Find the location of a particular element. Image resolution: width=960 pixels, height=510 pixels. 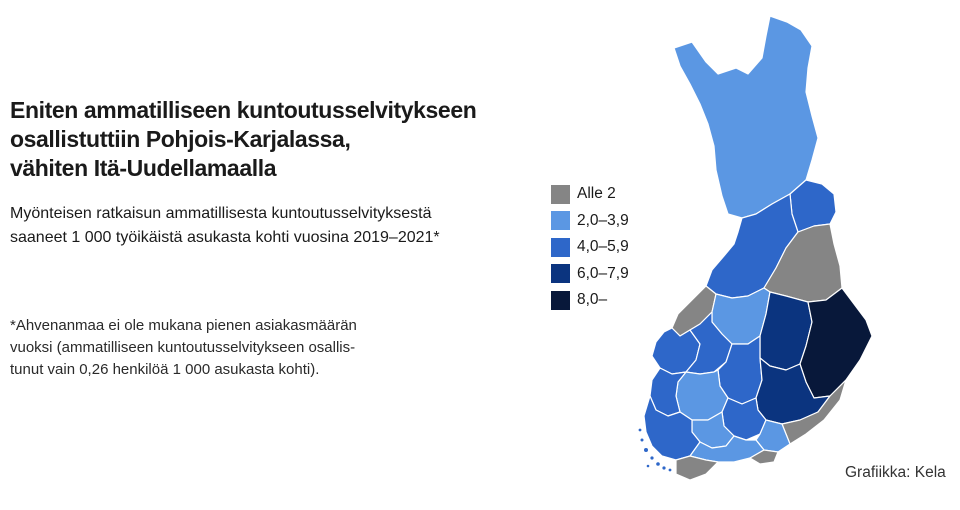

title-line-2: osallistuttiin Pohjois-Karjalassa, is located at coordinates (180, 139).